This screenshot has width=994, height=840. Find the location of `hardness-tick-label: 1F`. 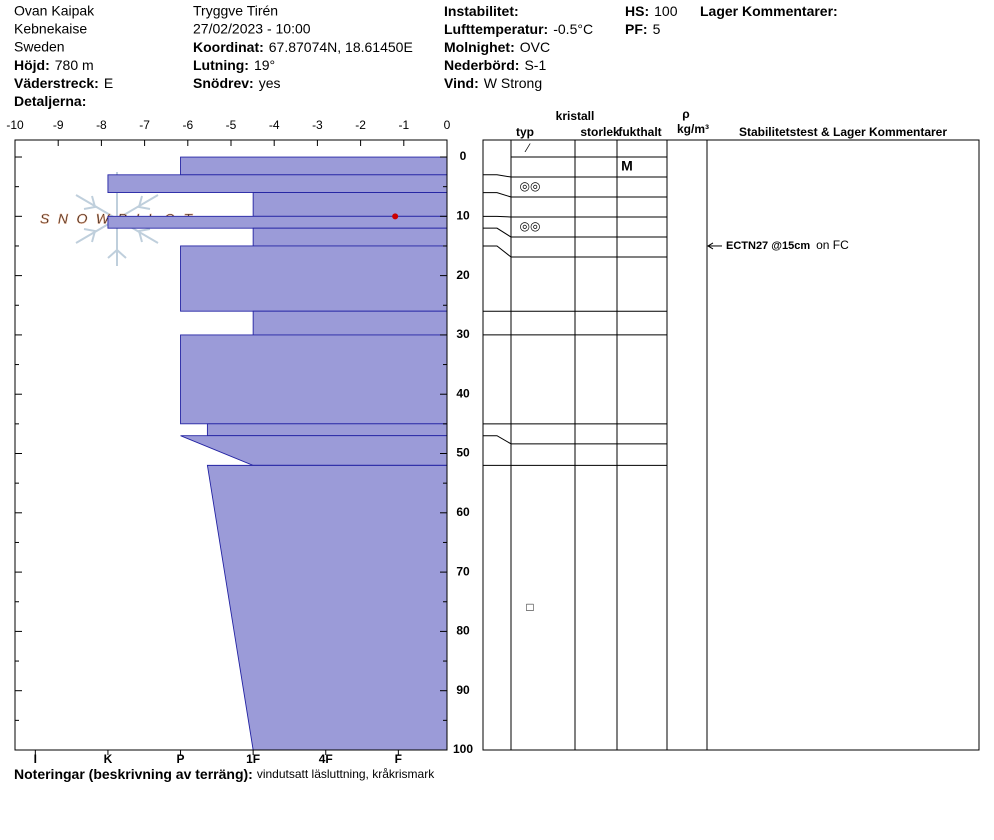

hardness-tick-label: 1F is located at coordinates (253, 759).